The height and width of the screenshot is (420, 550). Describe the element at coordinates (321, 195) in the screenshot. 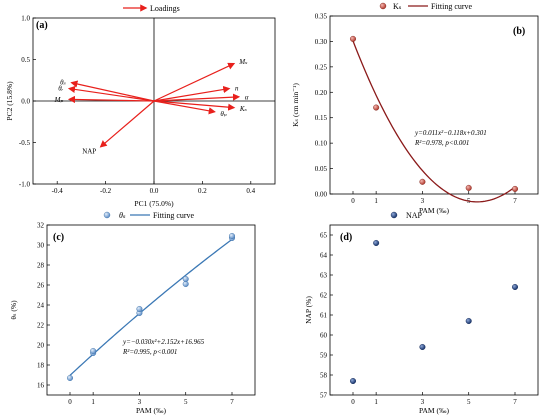

I see `panel-b-y-tick-label: 0.00` at that location.